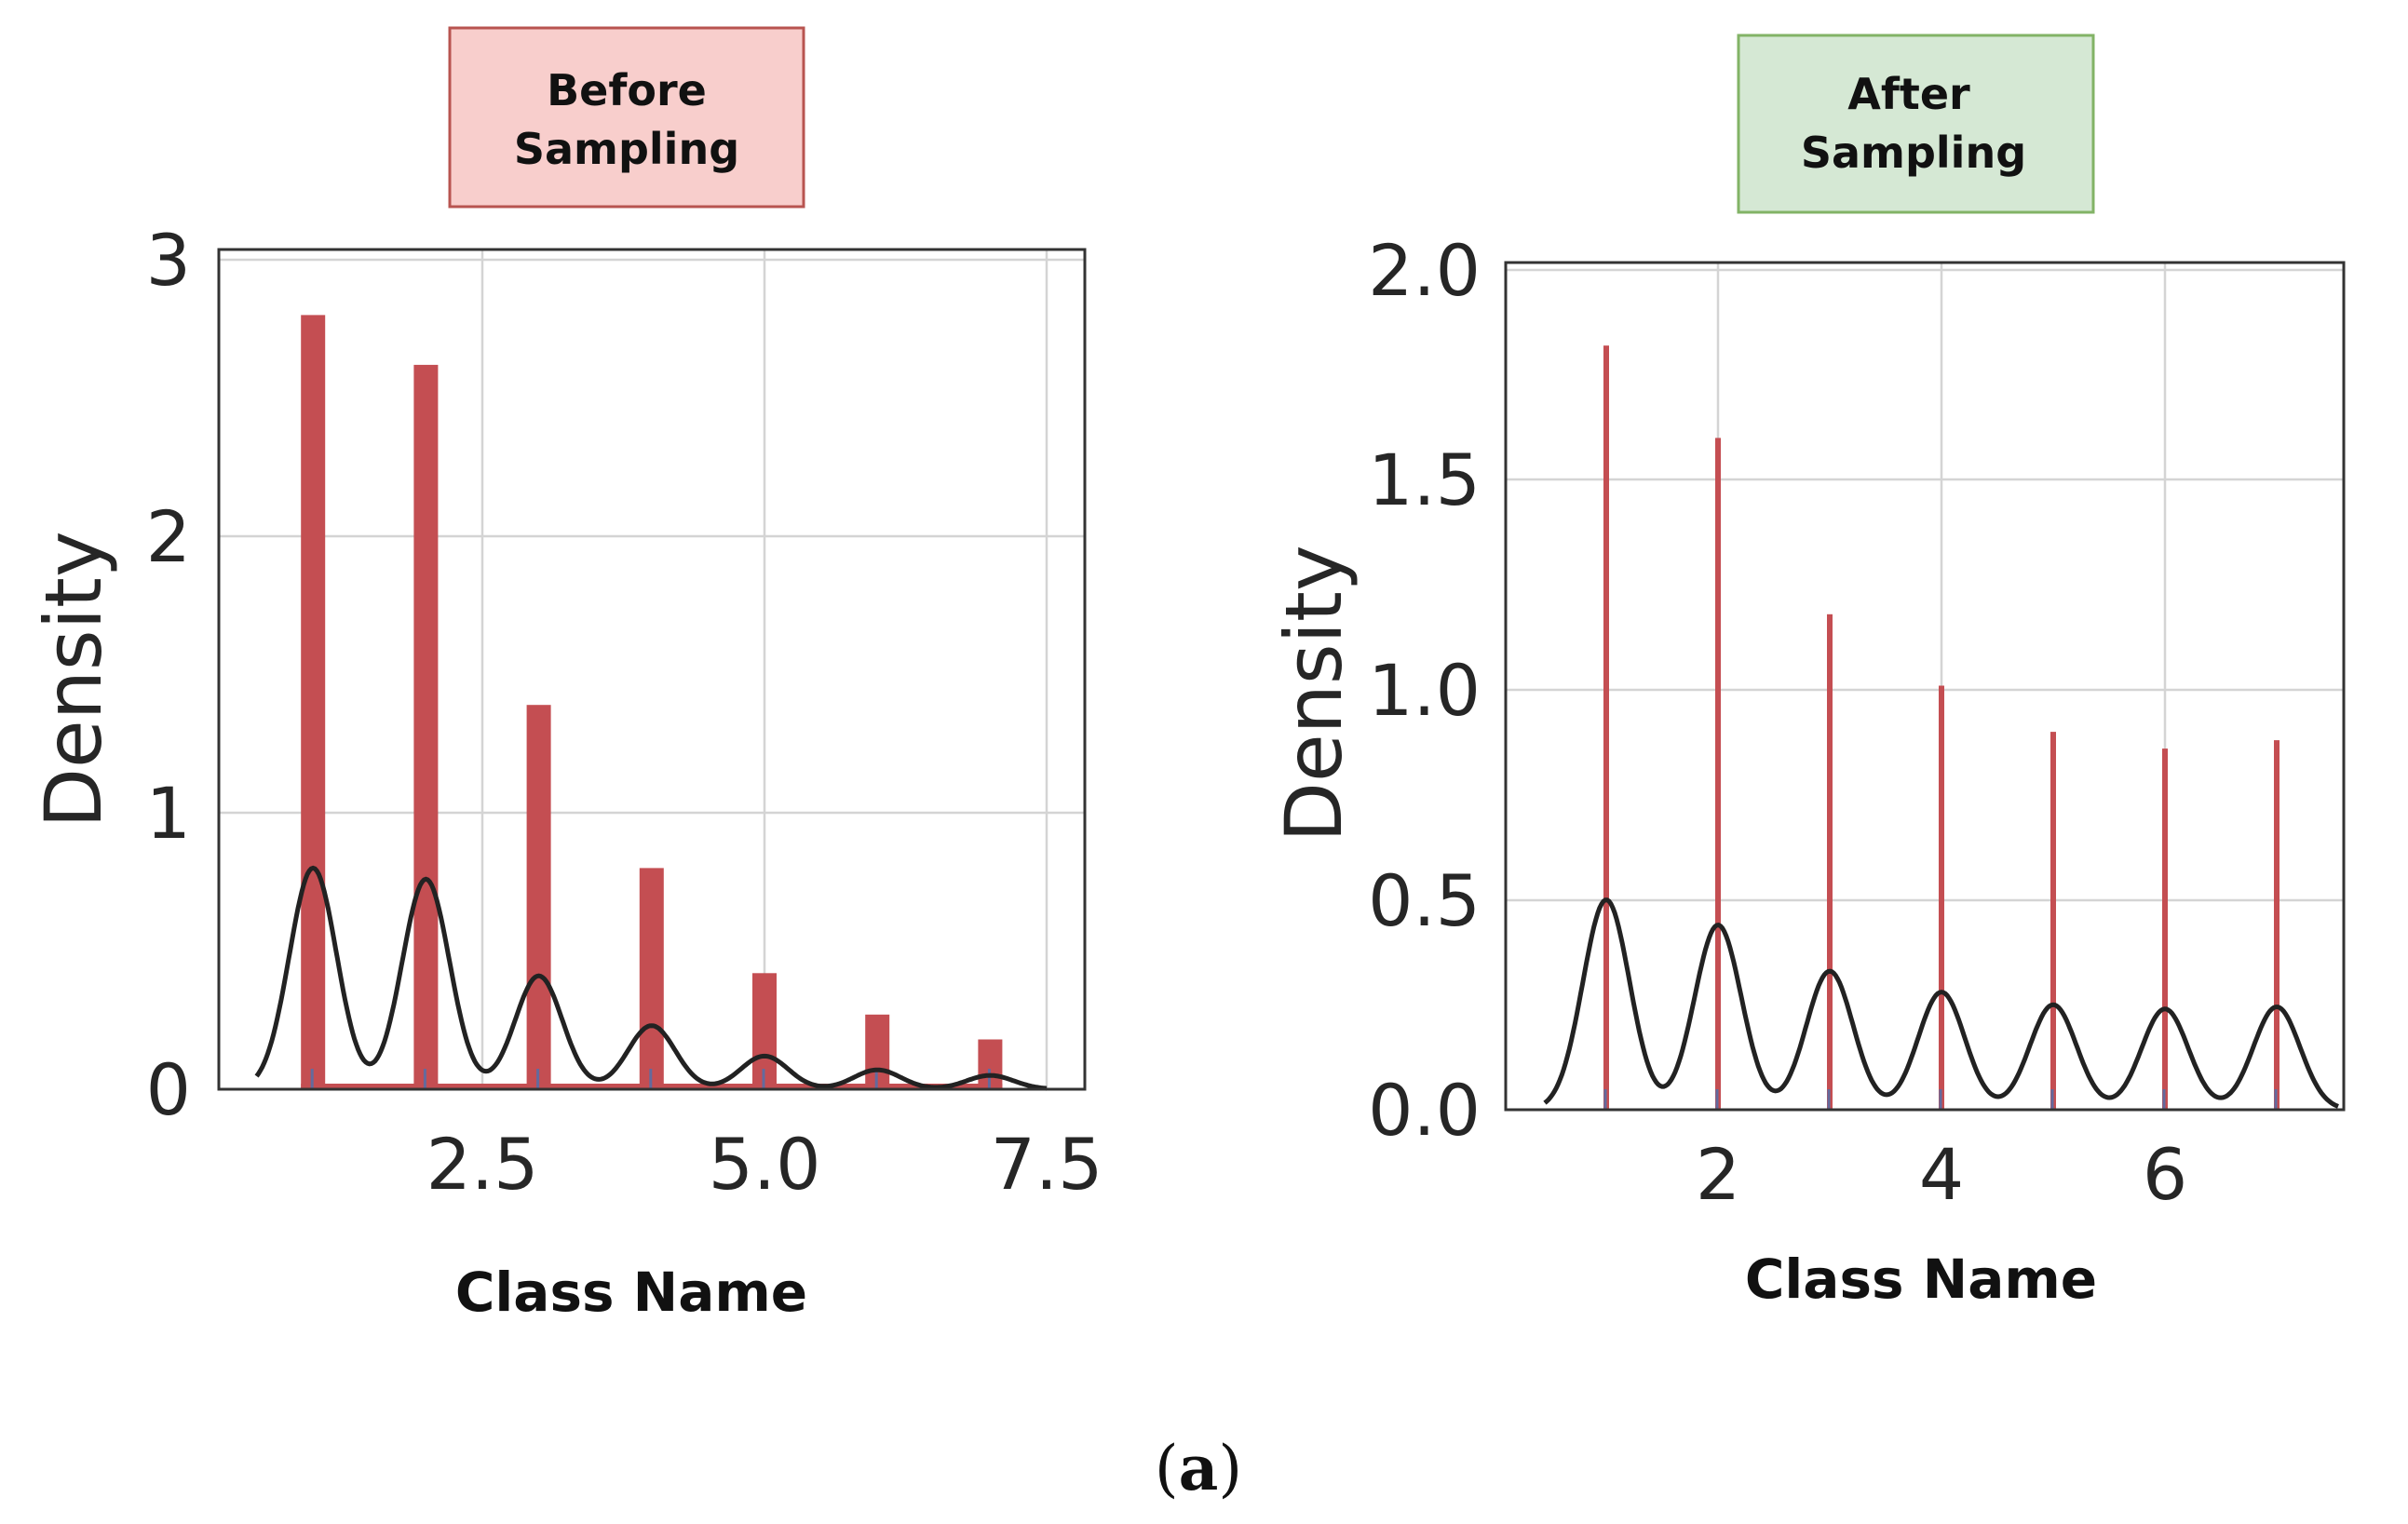 This screenshot has width=2408, height=1524. I want to click on ytick-label-after-0: 0.0, so click(1424, 1110).